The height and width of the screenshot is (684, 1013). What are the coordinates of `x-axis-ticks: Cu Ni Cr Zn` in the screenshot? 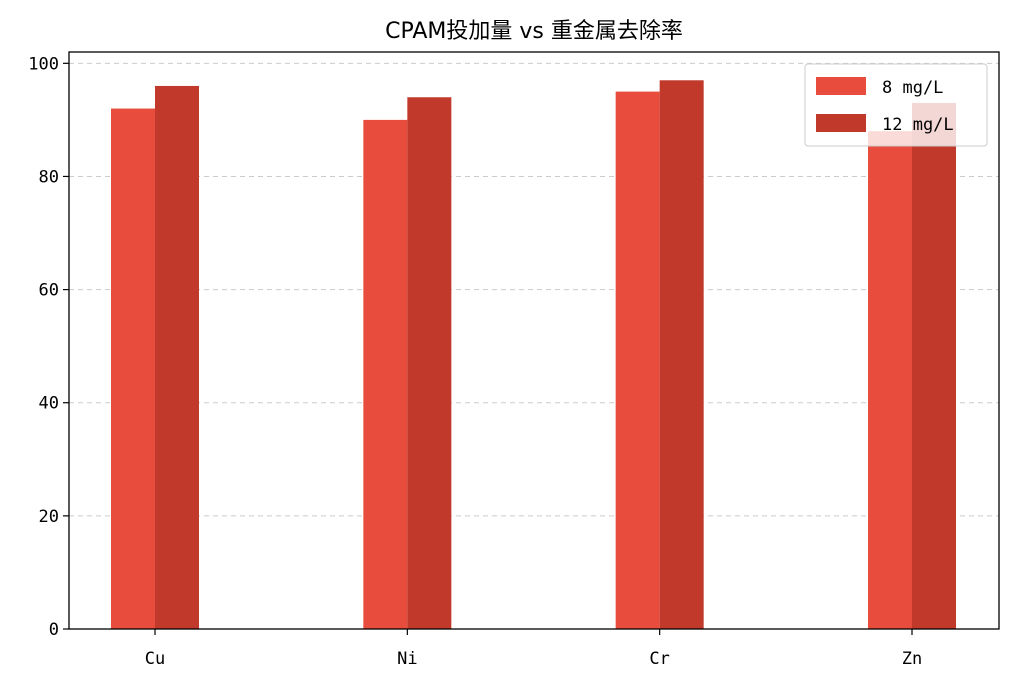 It's located at (533, 649).